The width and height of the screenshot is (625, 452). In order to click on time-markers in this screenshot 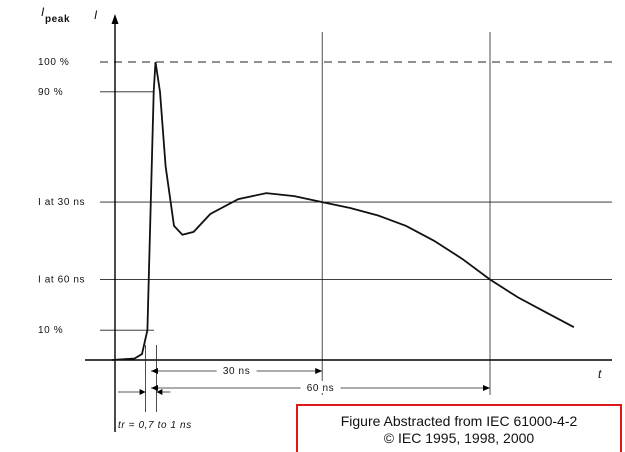, I will do `click(304, 378)`.